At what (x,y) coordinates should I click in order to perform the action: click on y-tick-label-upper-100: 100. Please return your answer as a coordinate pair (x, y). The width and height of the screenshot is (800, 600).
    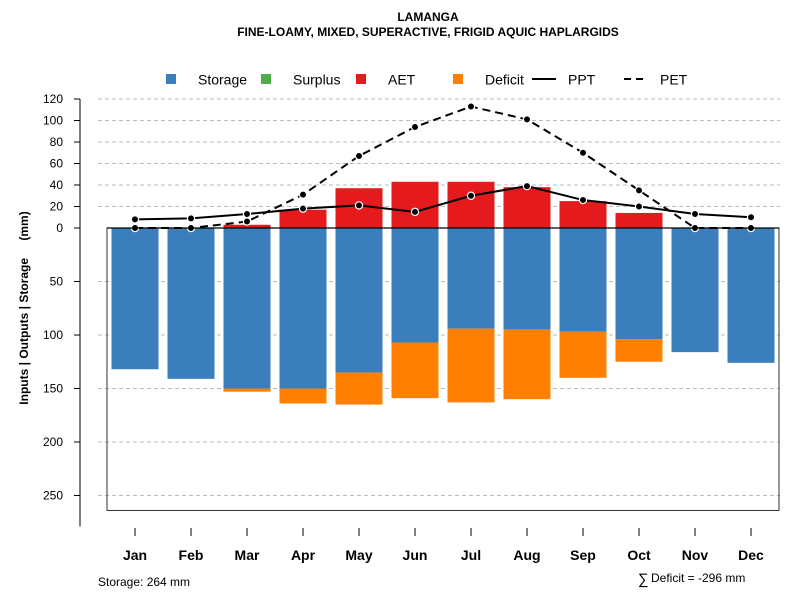
    Looking at the image, I should click on (53, 121).